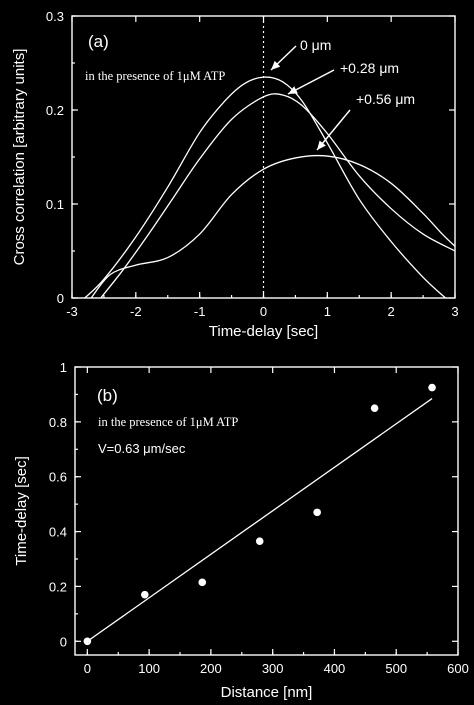  What do you see at coordinates (155, 76) in the screenshot?
I see `annotation-a: in the presence of 1μM ATP` at bounding box center [155, 76].